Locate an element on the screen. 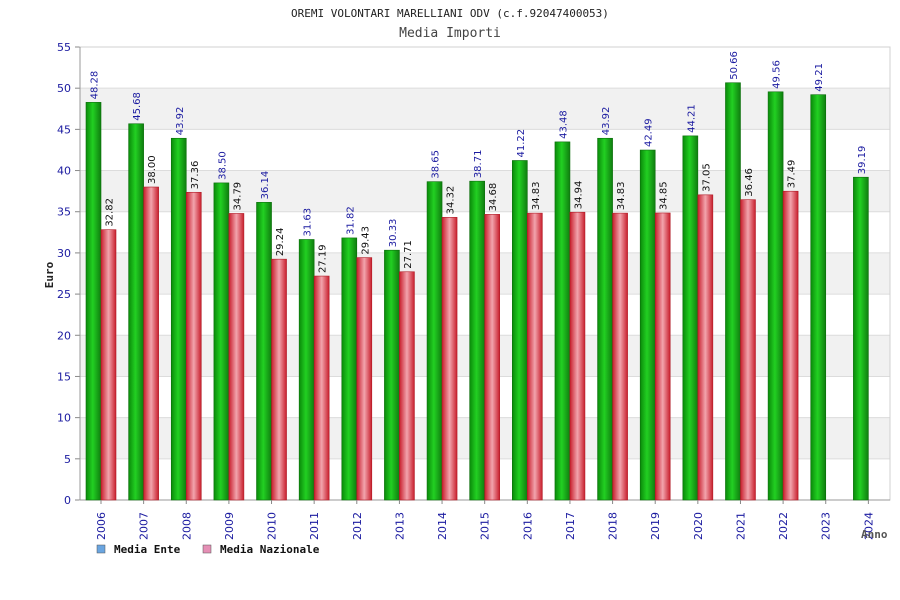 The width and height of the screenshot is (900, 600). bar-media-ente-2013 is located at coordinates (392, 375).